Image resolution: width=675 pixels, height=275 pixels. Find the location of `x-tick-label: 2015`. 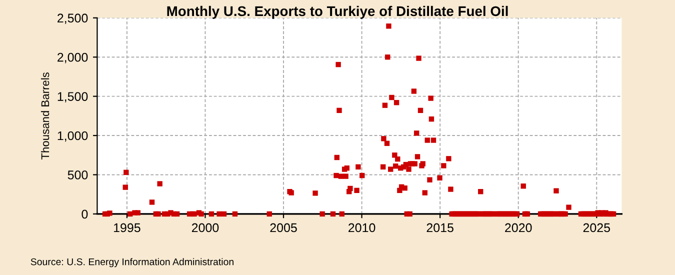

x-tick-label: 2015 is located at coordinates (440, 227).